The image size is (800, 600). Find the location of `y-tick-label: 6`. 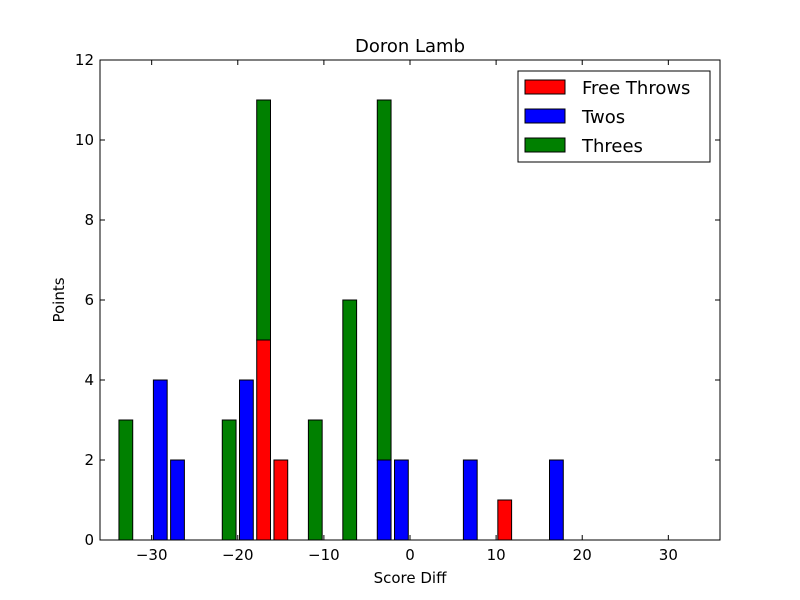

y-tick-label: 6 is located at coordinates (89, 300).